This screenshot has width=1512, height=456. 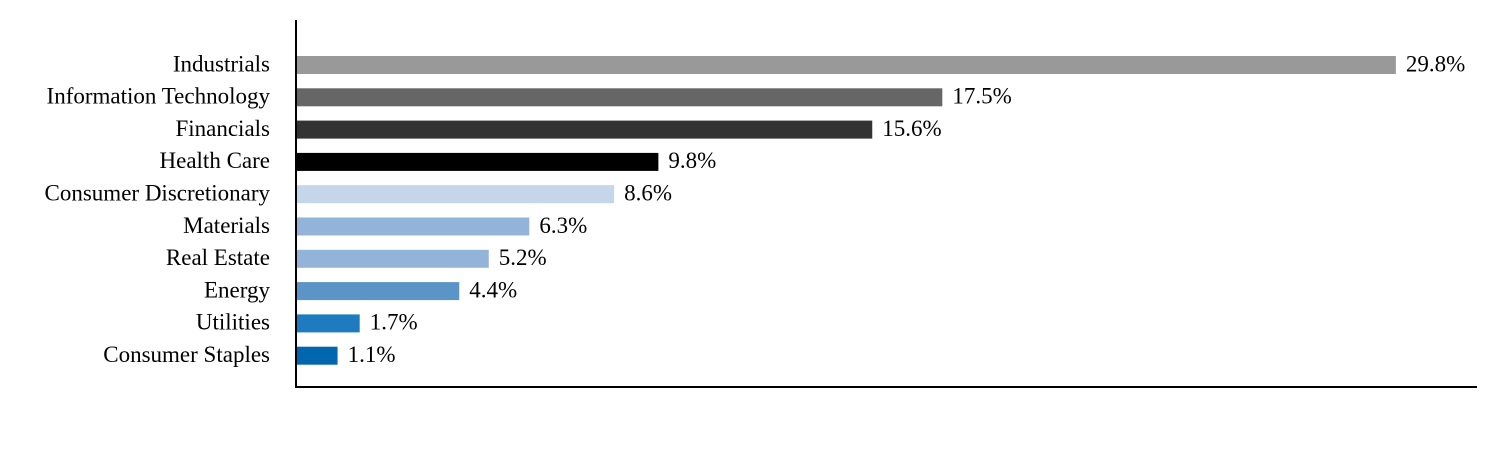 I want to click on data-label: 17.5%, so click(x=981, y=96).